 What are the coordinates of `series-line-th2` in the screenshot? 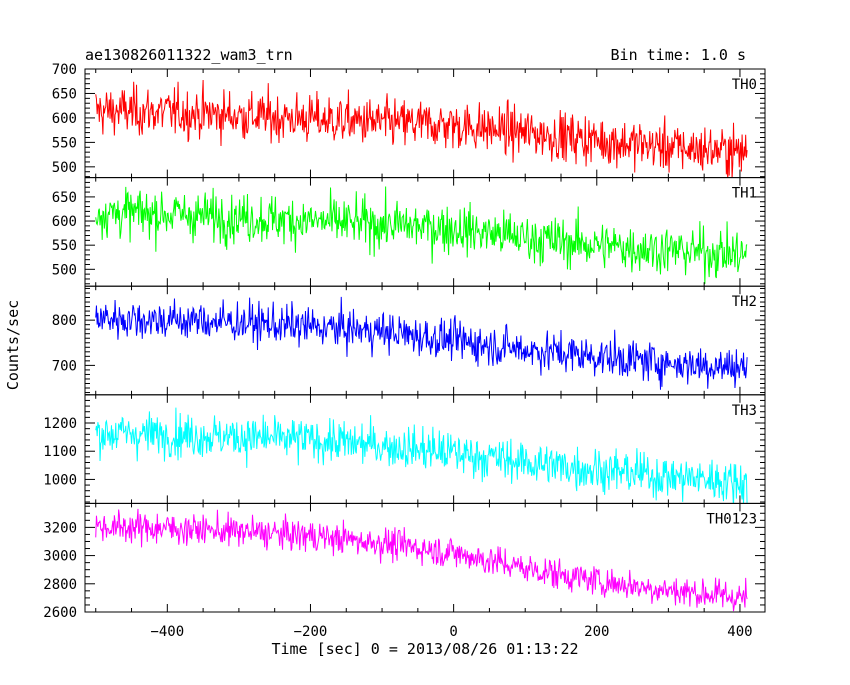 It's located at (421, 343).